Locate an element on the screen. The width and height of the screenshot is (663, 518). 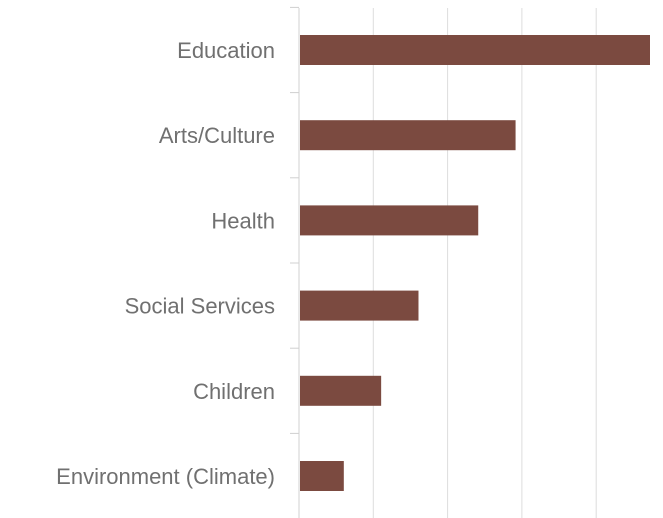
category-label: Social Services is located at coordinates (200, 306).